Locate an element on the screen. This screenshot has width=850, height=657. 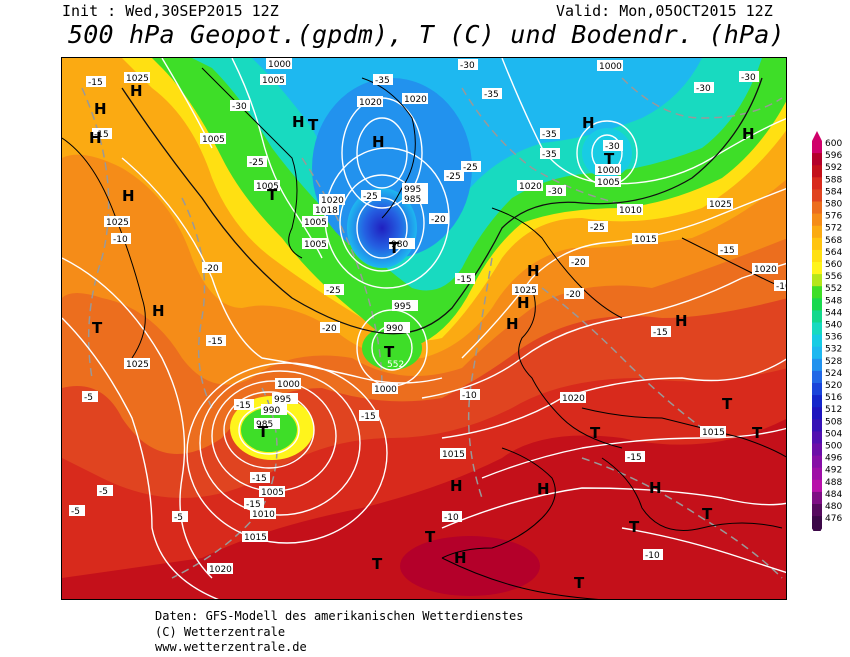
legend-value: 576 is located at coordinates (833, 217).